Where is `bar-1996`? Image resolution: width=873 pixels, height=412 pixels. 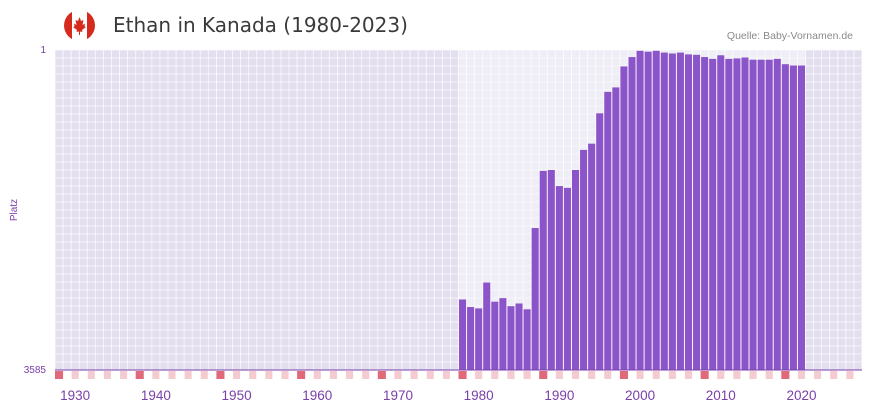
bar-1996 is located at coordinates (608, 230).